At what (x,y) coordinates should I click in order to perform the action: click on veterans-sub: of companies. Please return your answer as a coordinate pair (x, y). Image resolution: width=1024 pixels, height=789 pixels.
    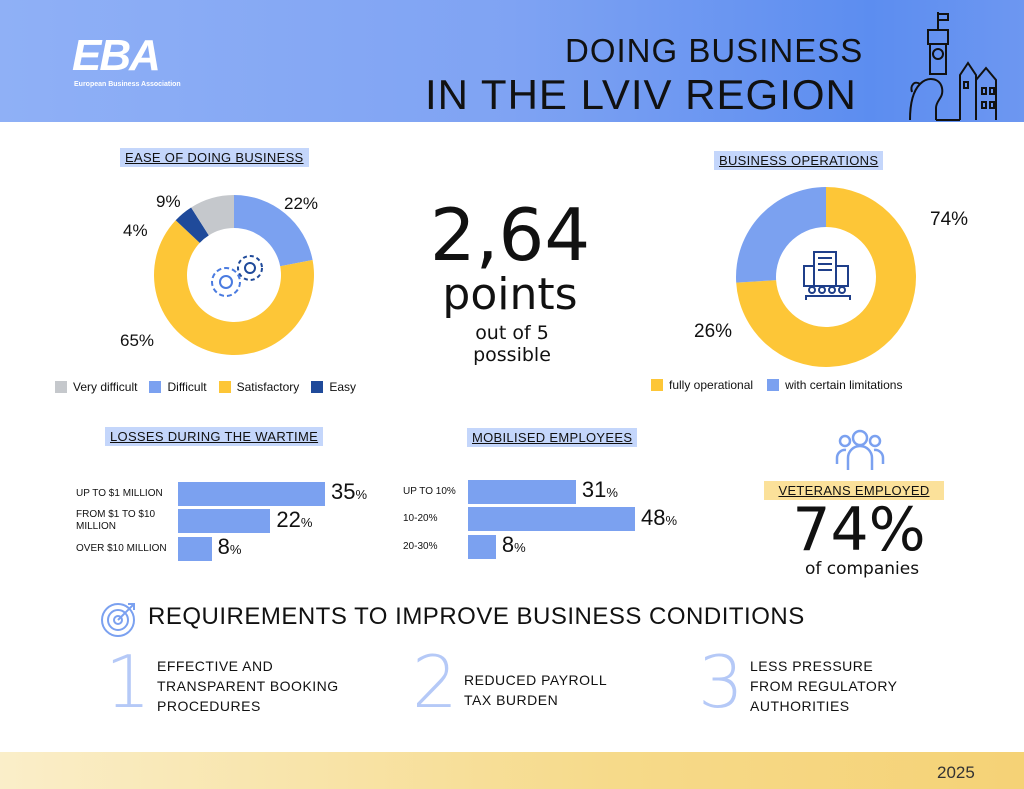
    Looking at the image, I should click on (862, 569).